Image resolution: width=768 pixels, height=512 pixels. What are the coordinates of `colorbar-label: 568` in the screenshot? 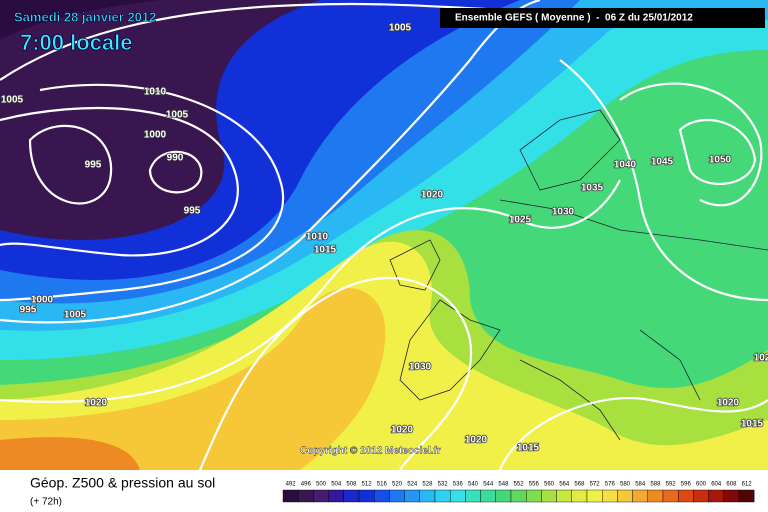 It's located at (579, 485).